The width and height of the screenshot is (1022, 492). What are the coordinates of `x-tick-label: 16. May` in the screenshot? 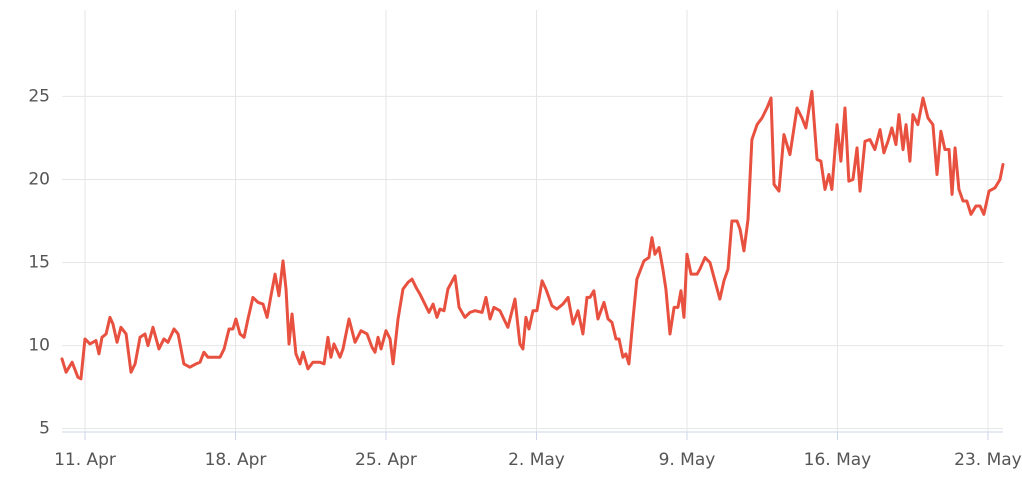 It's located at (838, 460).